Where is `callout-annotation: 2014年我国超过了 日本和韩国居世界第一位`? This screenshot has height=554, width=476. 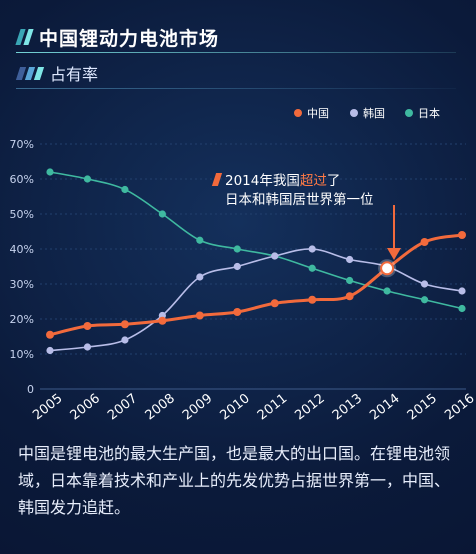 callout-annotation: 2014年我国超过了 日本和韩国居世界第一位 is located at coordinates (317, 191).